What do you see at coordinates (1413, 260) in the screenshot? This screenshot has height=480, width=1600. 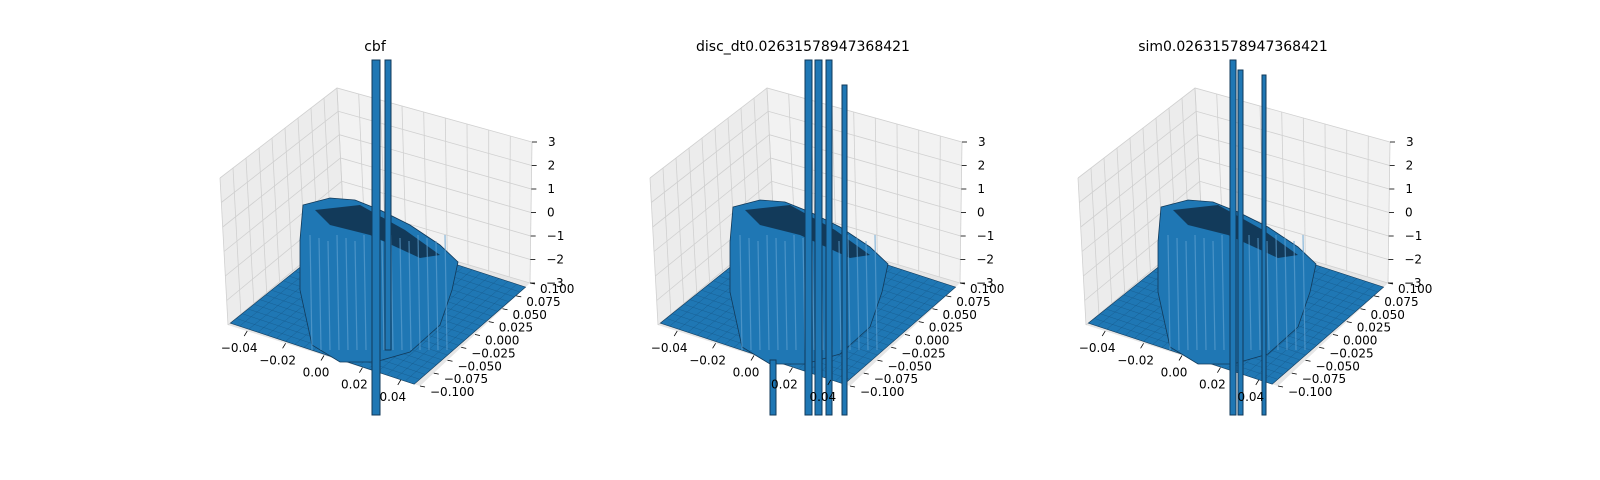 I see `z-tick-label: −2` at bounding box center [1413, 260].